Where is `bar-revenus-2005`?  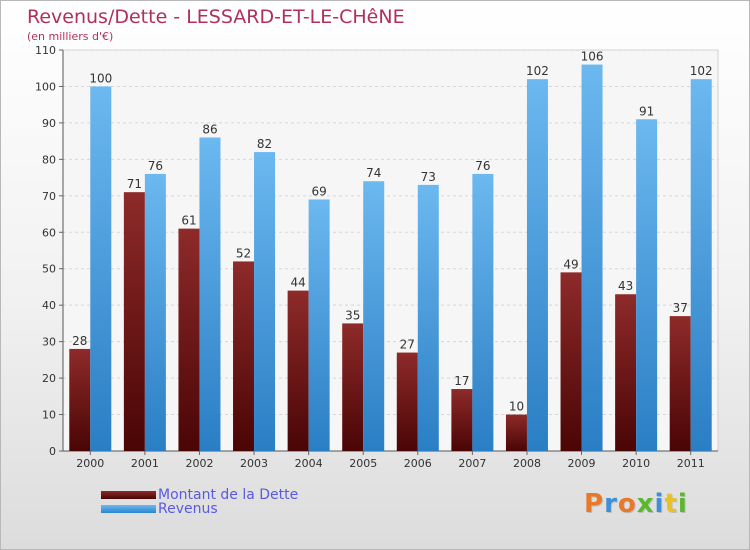 bar-revenus-2005 is located at coordinates (374, 316).